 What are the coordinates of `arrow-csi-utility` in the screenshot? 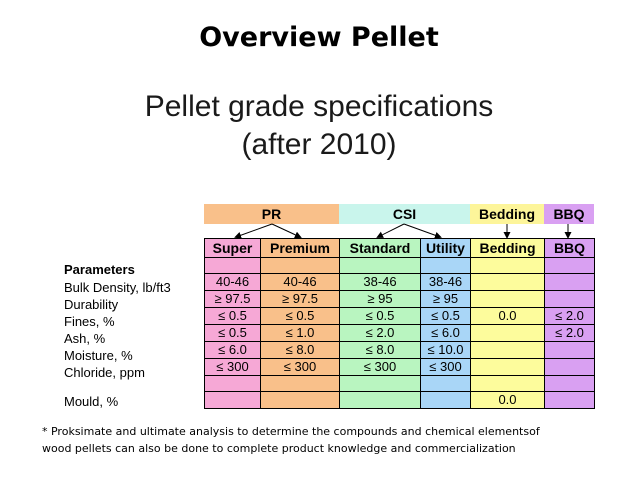 It's located at (422, 231).